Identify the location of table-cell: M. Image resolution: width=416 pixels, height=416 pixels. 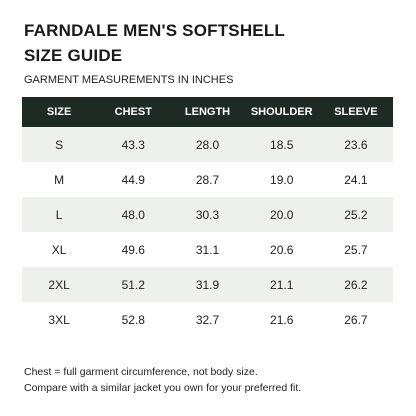
(59, 179).